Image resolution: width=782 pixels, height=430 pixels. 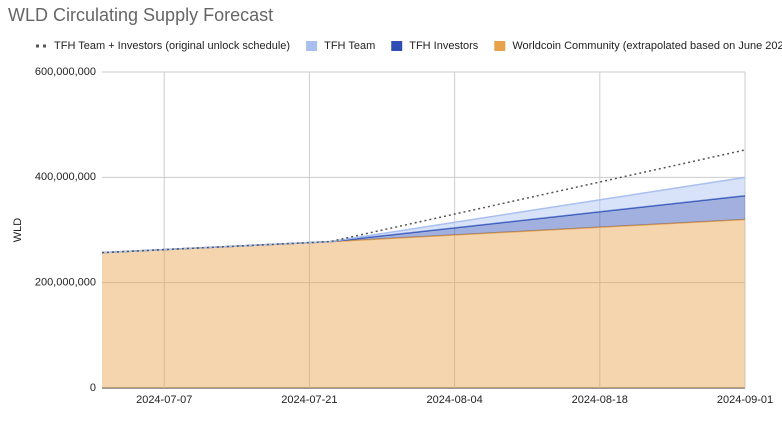 I want to click on legend-label: TFH Team, so click(x=349, y=46).